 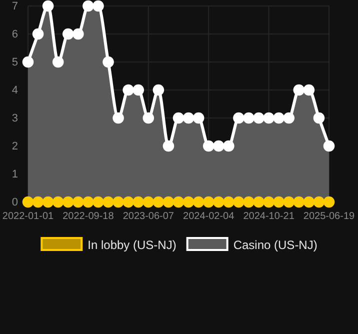 I want to click on x-tick-label: 2024-10-21, so click(x=269, y=216).